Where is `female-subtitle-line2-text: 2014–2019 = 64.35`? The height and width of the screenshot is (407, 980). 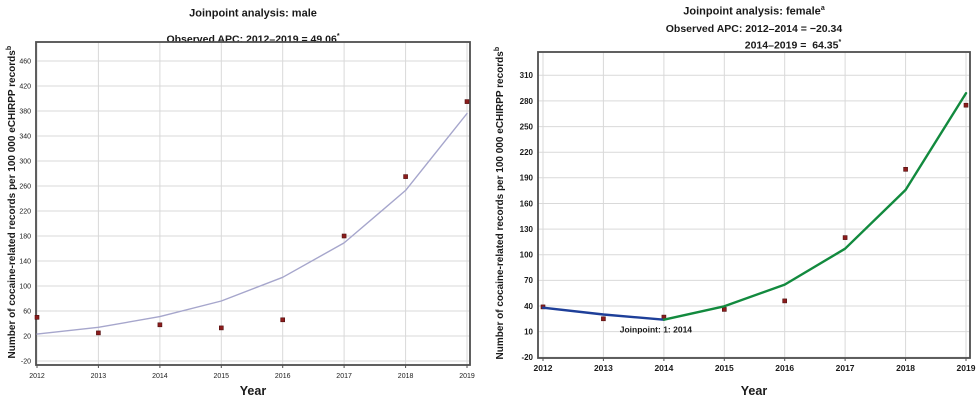
female-subtitle-line2-text: 2014–2019 = 64.35 is located at coordinates (791, 45).